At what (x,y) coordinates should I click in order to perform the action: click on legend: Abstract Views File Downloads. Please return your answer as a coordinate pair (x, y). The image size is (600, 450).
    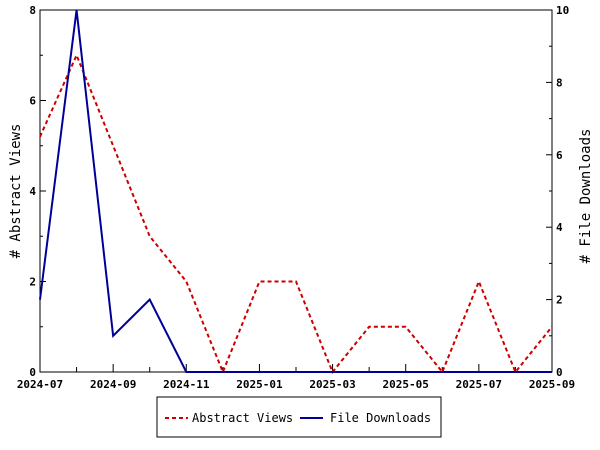
    Looking at the image, I should click on (299, 417).